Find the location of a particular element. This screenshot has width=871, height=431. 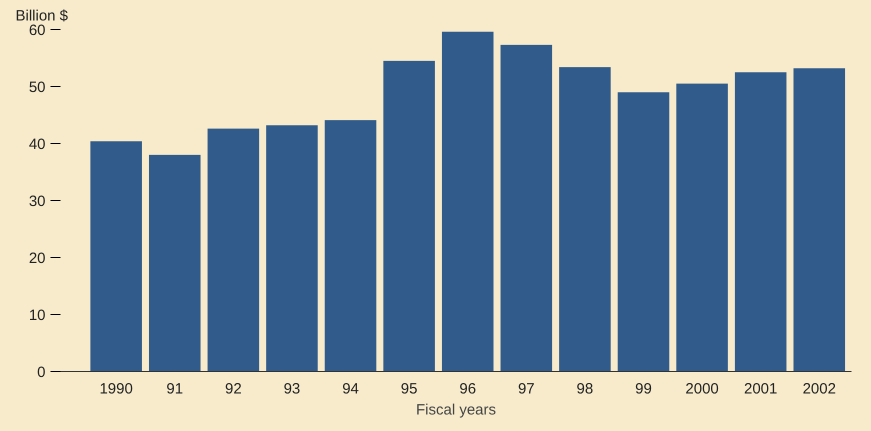

x-tick-label: 91 is located at coordinates (175, 389).